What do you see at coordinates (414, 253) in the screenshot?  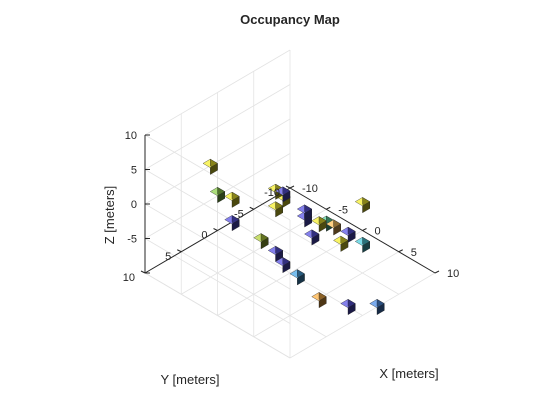 I see `x-tick-label: 5` at bounding box center [414, 253].